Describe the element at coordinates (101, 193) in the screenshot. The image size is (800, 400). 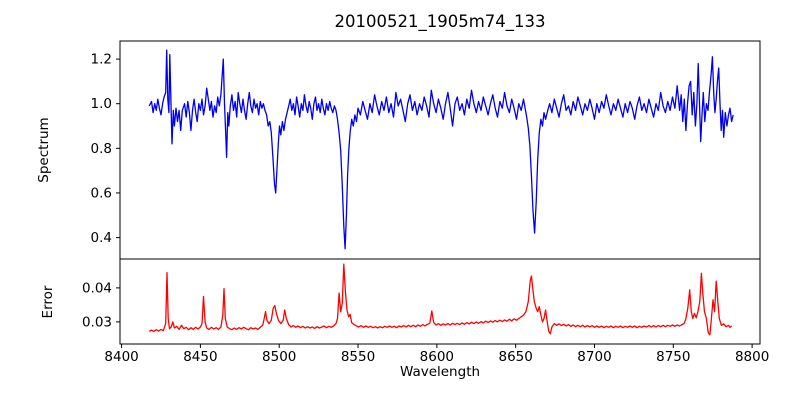
I see `y-tick-label: 0.6` at that location.